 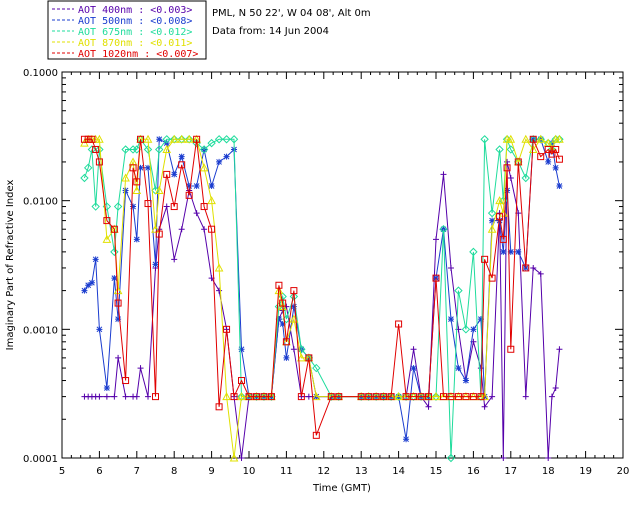 What do you see at coordinates (249, 471) in the screenshot?
I see `x-tick-label: 10` at bounding box center [249, 471].